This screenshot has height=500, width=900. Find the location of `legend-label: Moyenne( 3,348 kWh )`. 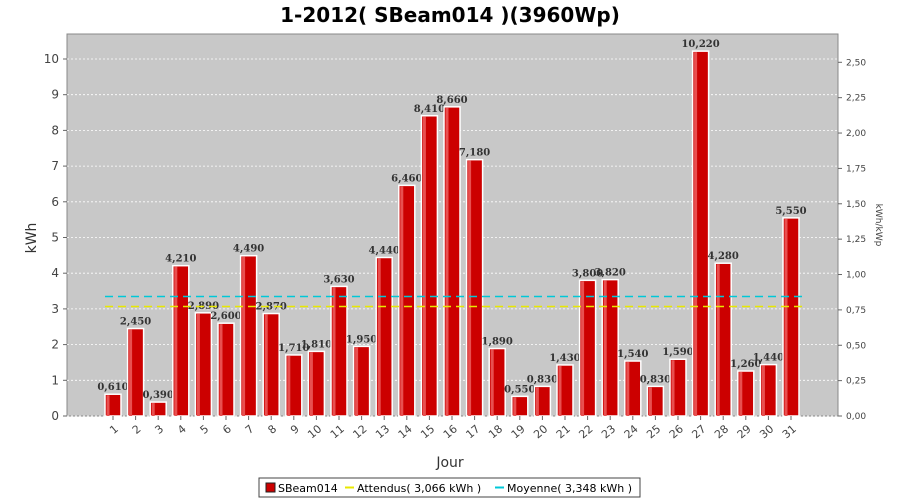

legend-label: Moyenne( 3,348 kWh ) is located at coordinates (569, 488).